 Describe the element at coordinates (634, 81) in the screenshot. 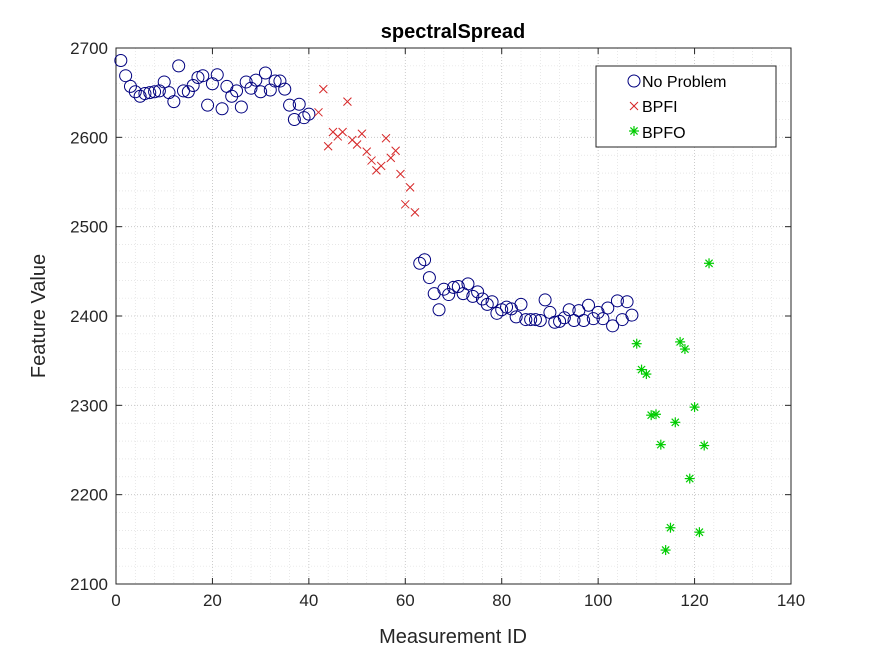

I see `legend-marker-no-problem` at that location.